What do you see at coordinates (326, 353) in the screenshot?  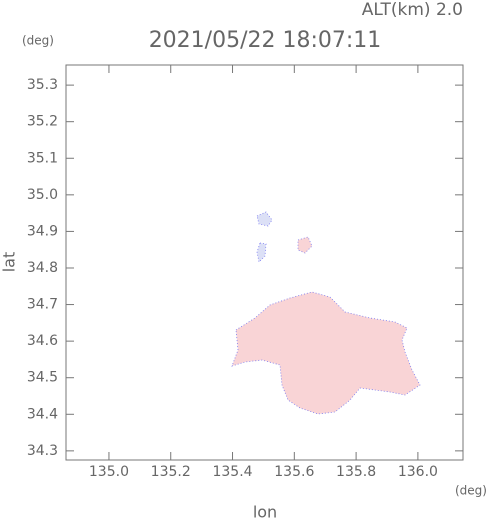 I see `echo-main` at bounding box center [326, 353].